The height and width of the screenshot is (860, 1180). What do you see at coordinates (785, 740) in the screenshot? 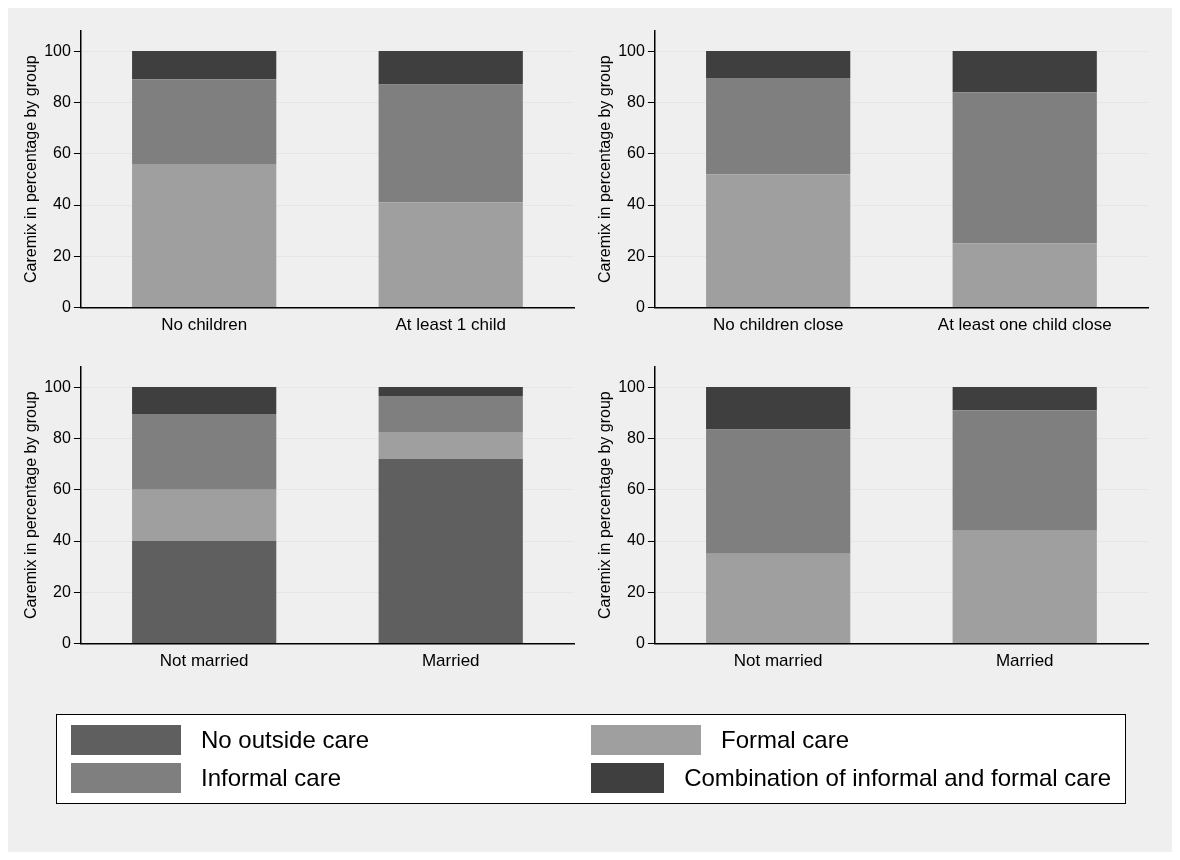
I see `legend-label: Formal care` at bounding box center [785, 740].